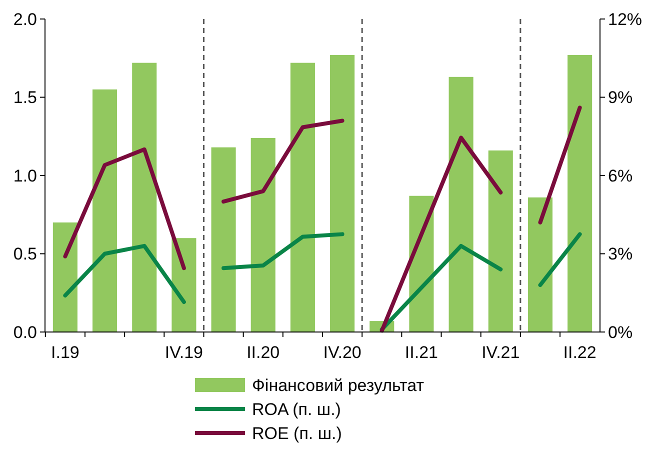 This screenshot has width=649, height=450. Describe the element at coordinates (25, 98) in the screenshot. I see `y-tick-label: 1.5` at that location.